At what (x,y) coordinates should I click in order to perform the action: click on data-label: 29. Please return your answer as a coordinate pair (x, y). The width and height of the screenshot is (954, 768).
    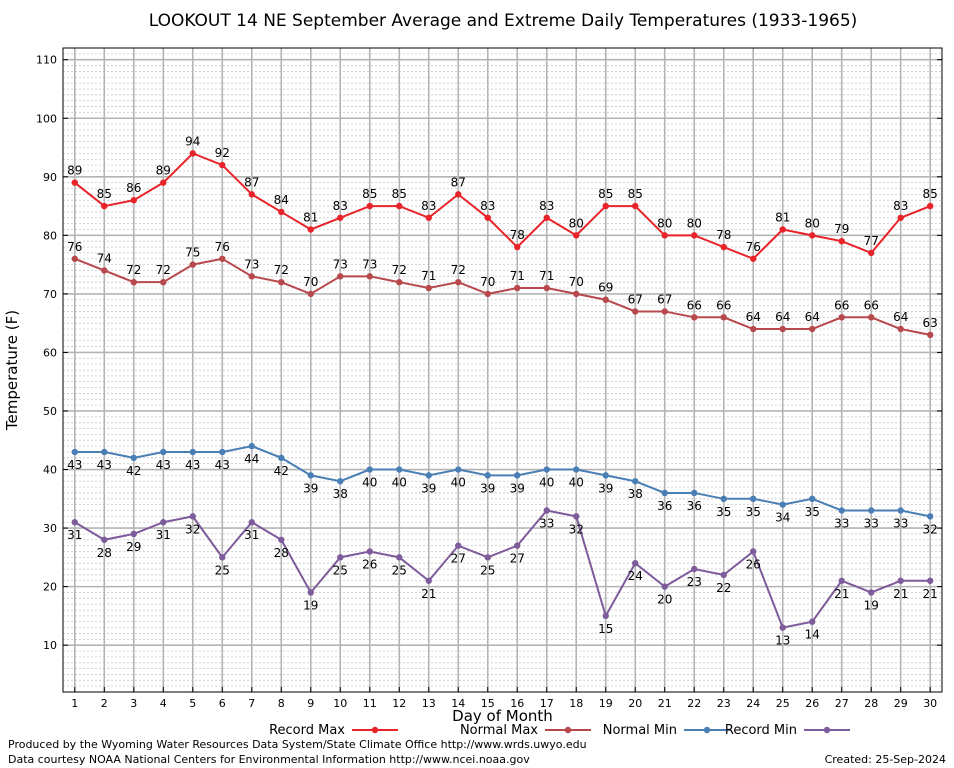
    Looking at the image, I should click on (133, 547).